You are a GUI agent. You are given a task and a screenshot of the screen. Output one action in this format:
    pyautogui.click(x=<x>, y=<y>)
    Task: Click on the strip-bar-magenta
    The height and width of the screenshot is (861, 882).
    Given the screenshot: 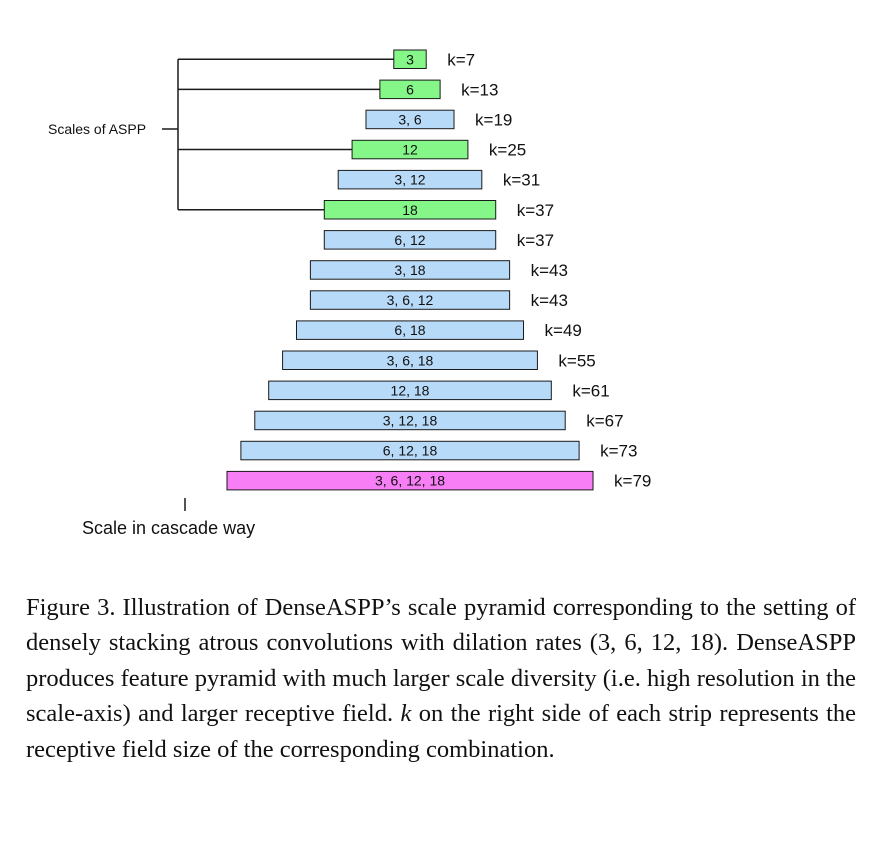 What is the action you would take?
    pyautogui.click(x=410, y=480)
    